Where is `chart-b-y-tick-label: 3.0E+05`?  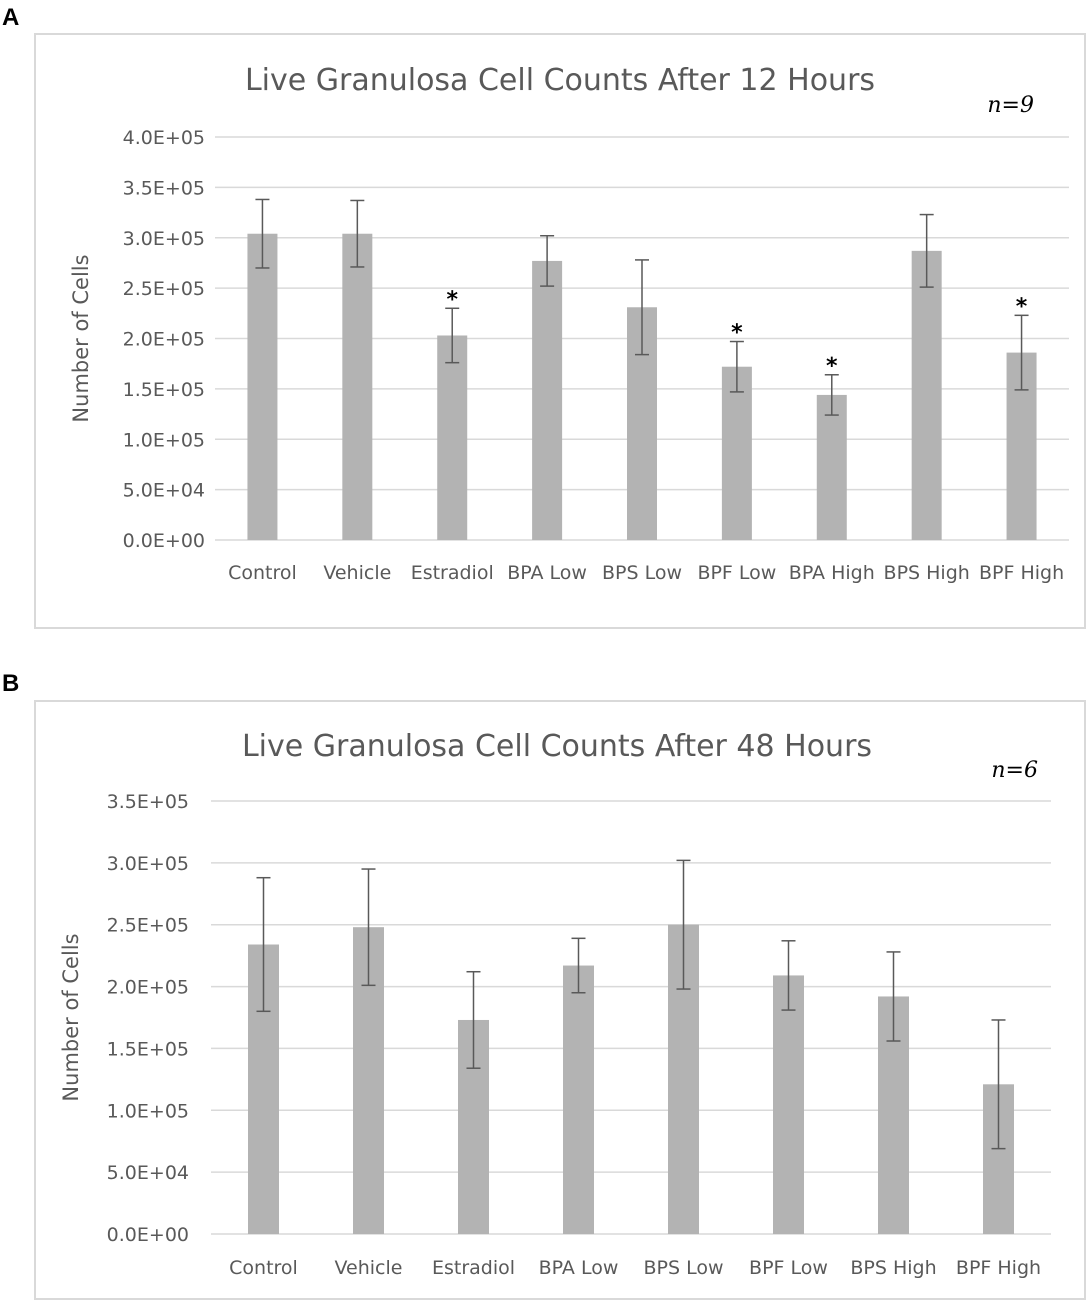
chart-b-y-tick-label: 3.0E+05 is located at coordinates (148, 864).